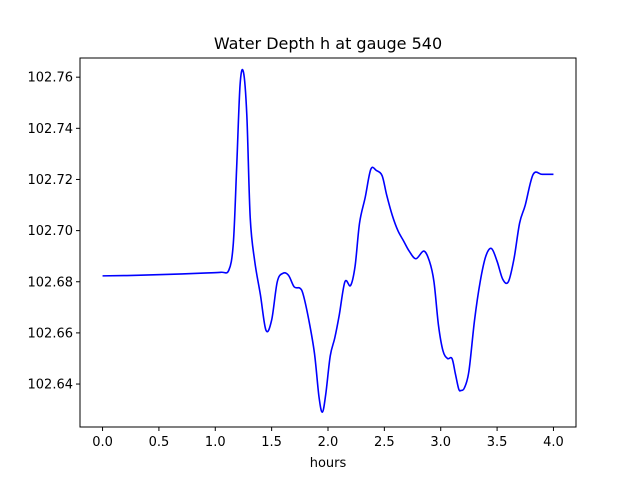 This screenshot has width=640, height=480. What do you see at coordinates (51, 129) in the screenshot?
I see `y-tick-label: 102.74` at bounding box center [51, 129].